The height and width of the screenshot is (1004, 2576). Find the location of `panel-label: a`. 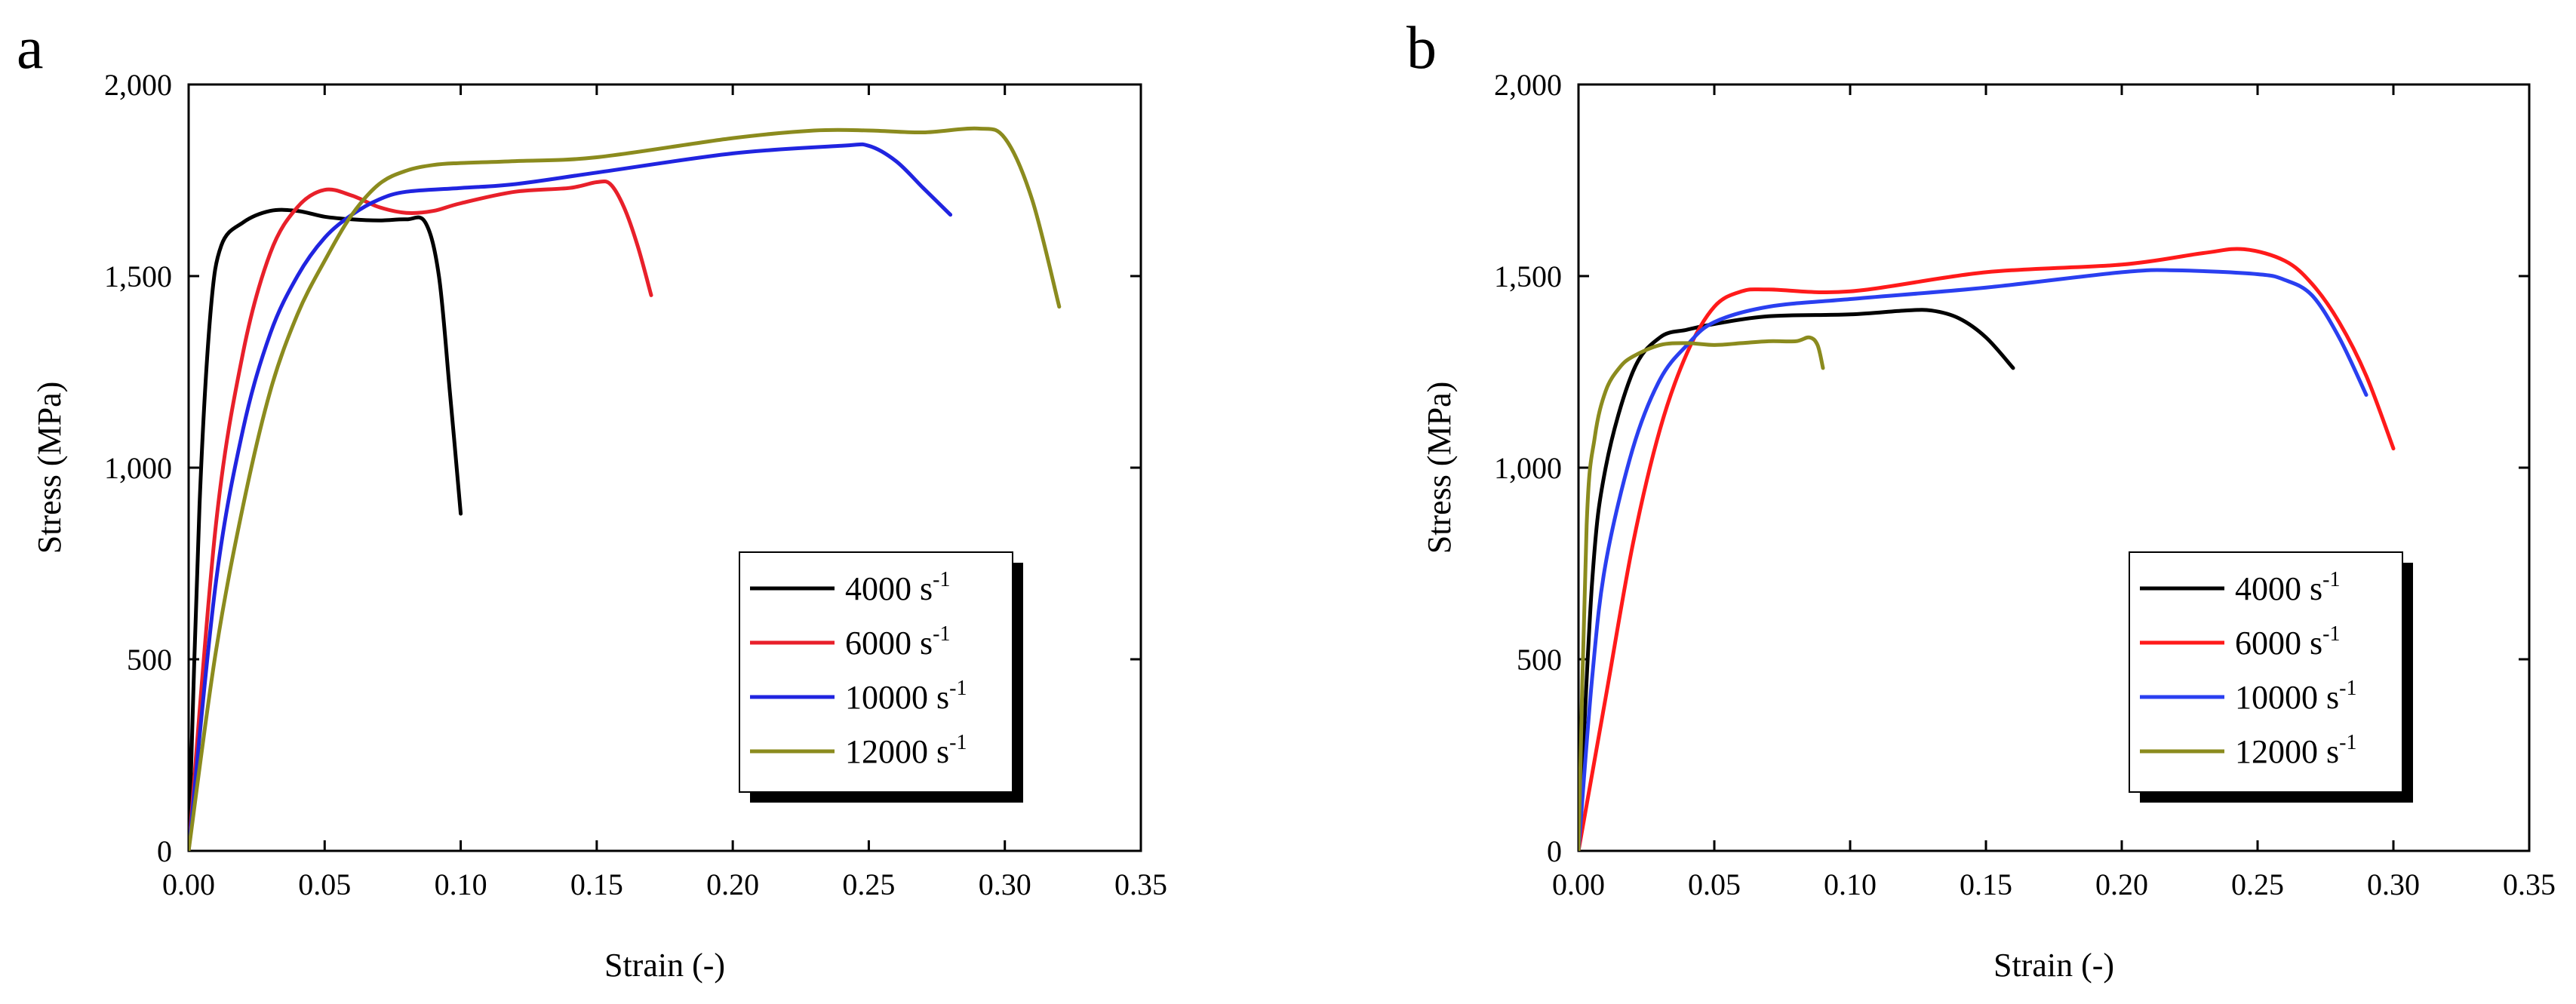

panel-label: a is located at coordinates (30, 48).